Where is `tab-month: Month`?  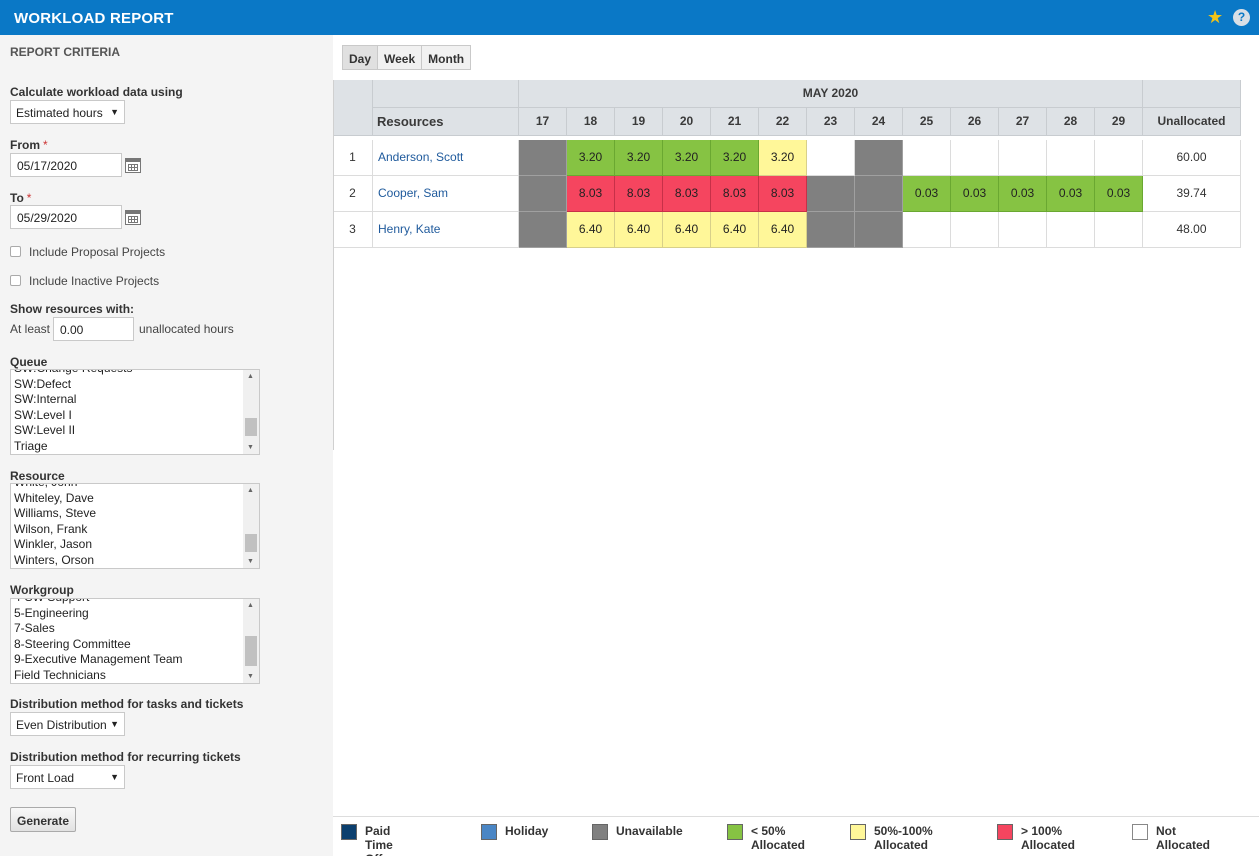
tab-month: Month is located at coordinates (446, 57).